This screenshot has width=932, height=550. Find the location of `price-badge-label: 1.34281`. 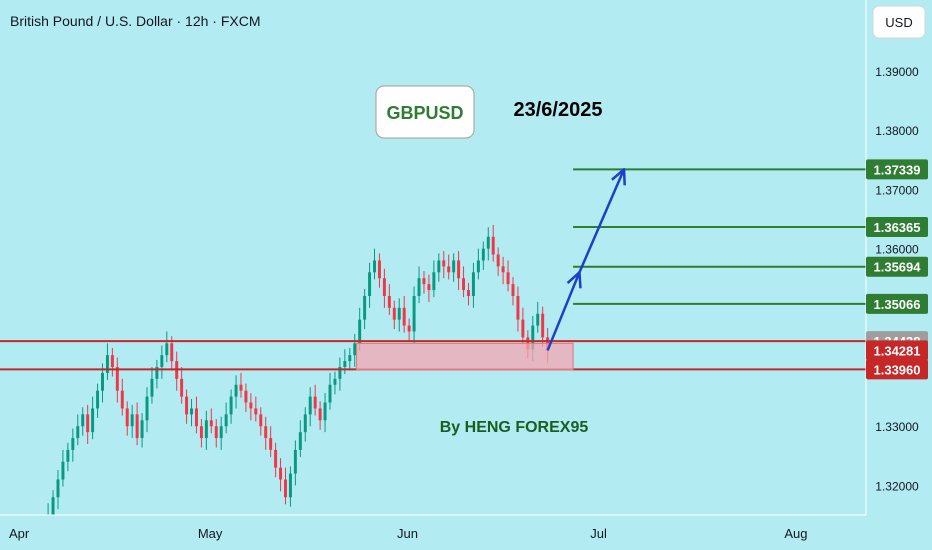

price-badge-label: 1.34281 is located at coordinates (897, 350).